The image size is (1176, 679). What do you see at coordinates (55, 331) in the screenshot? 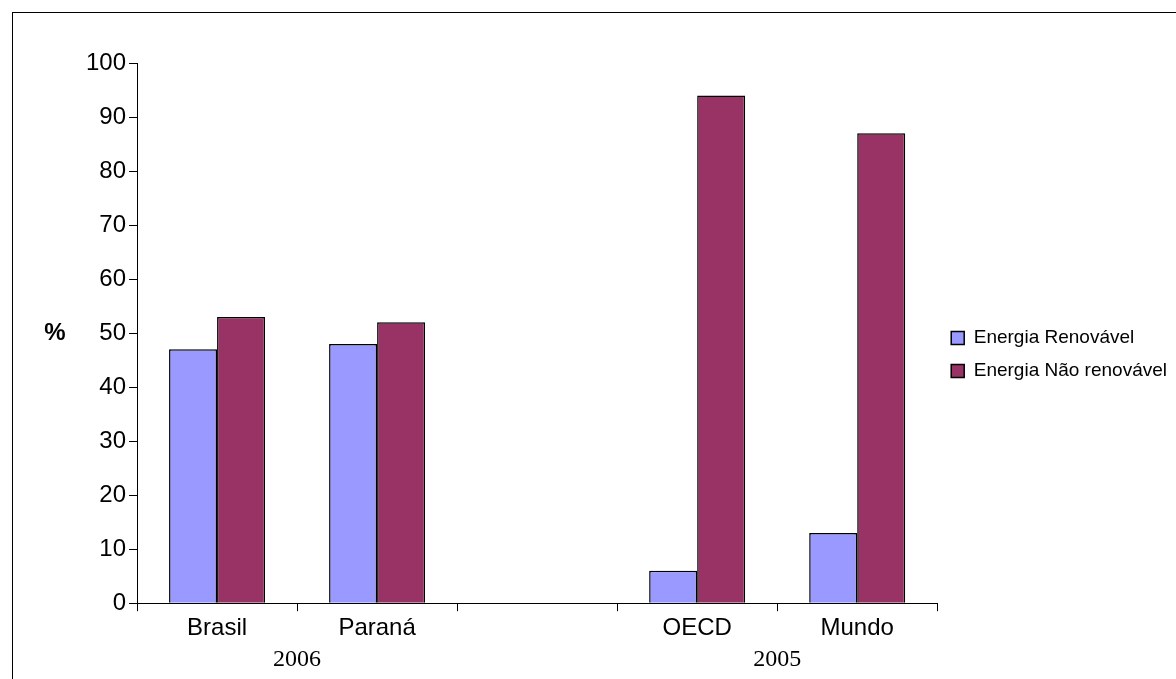
I see `y-axis-title: %` at bounding box center [55, 331].